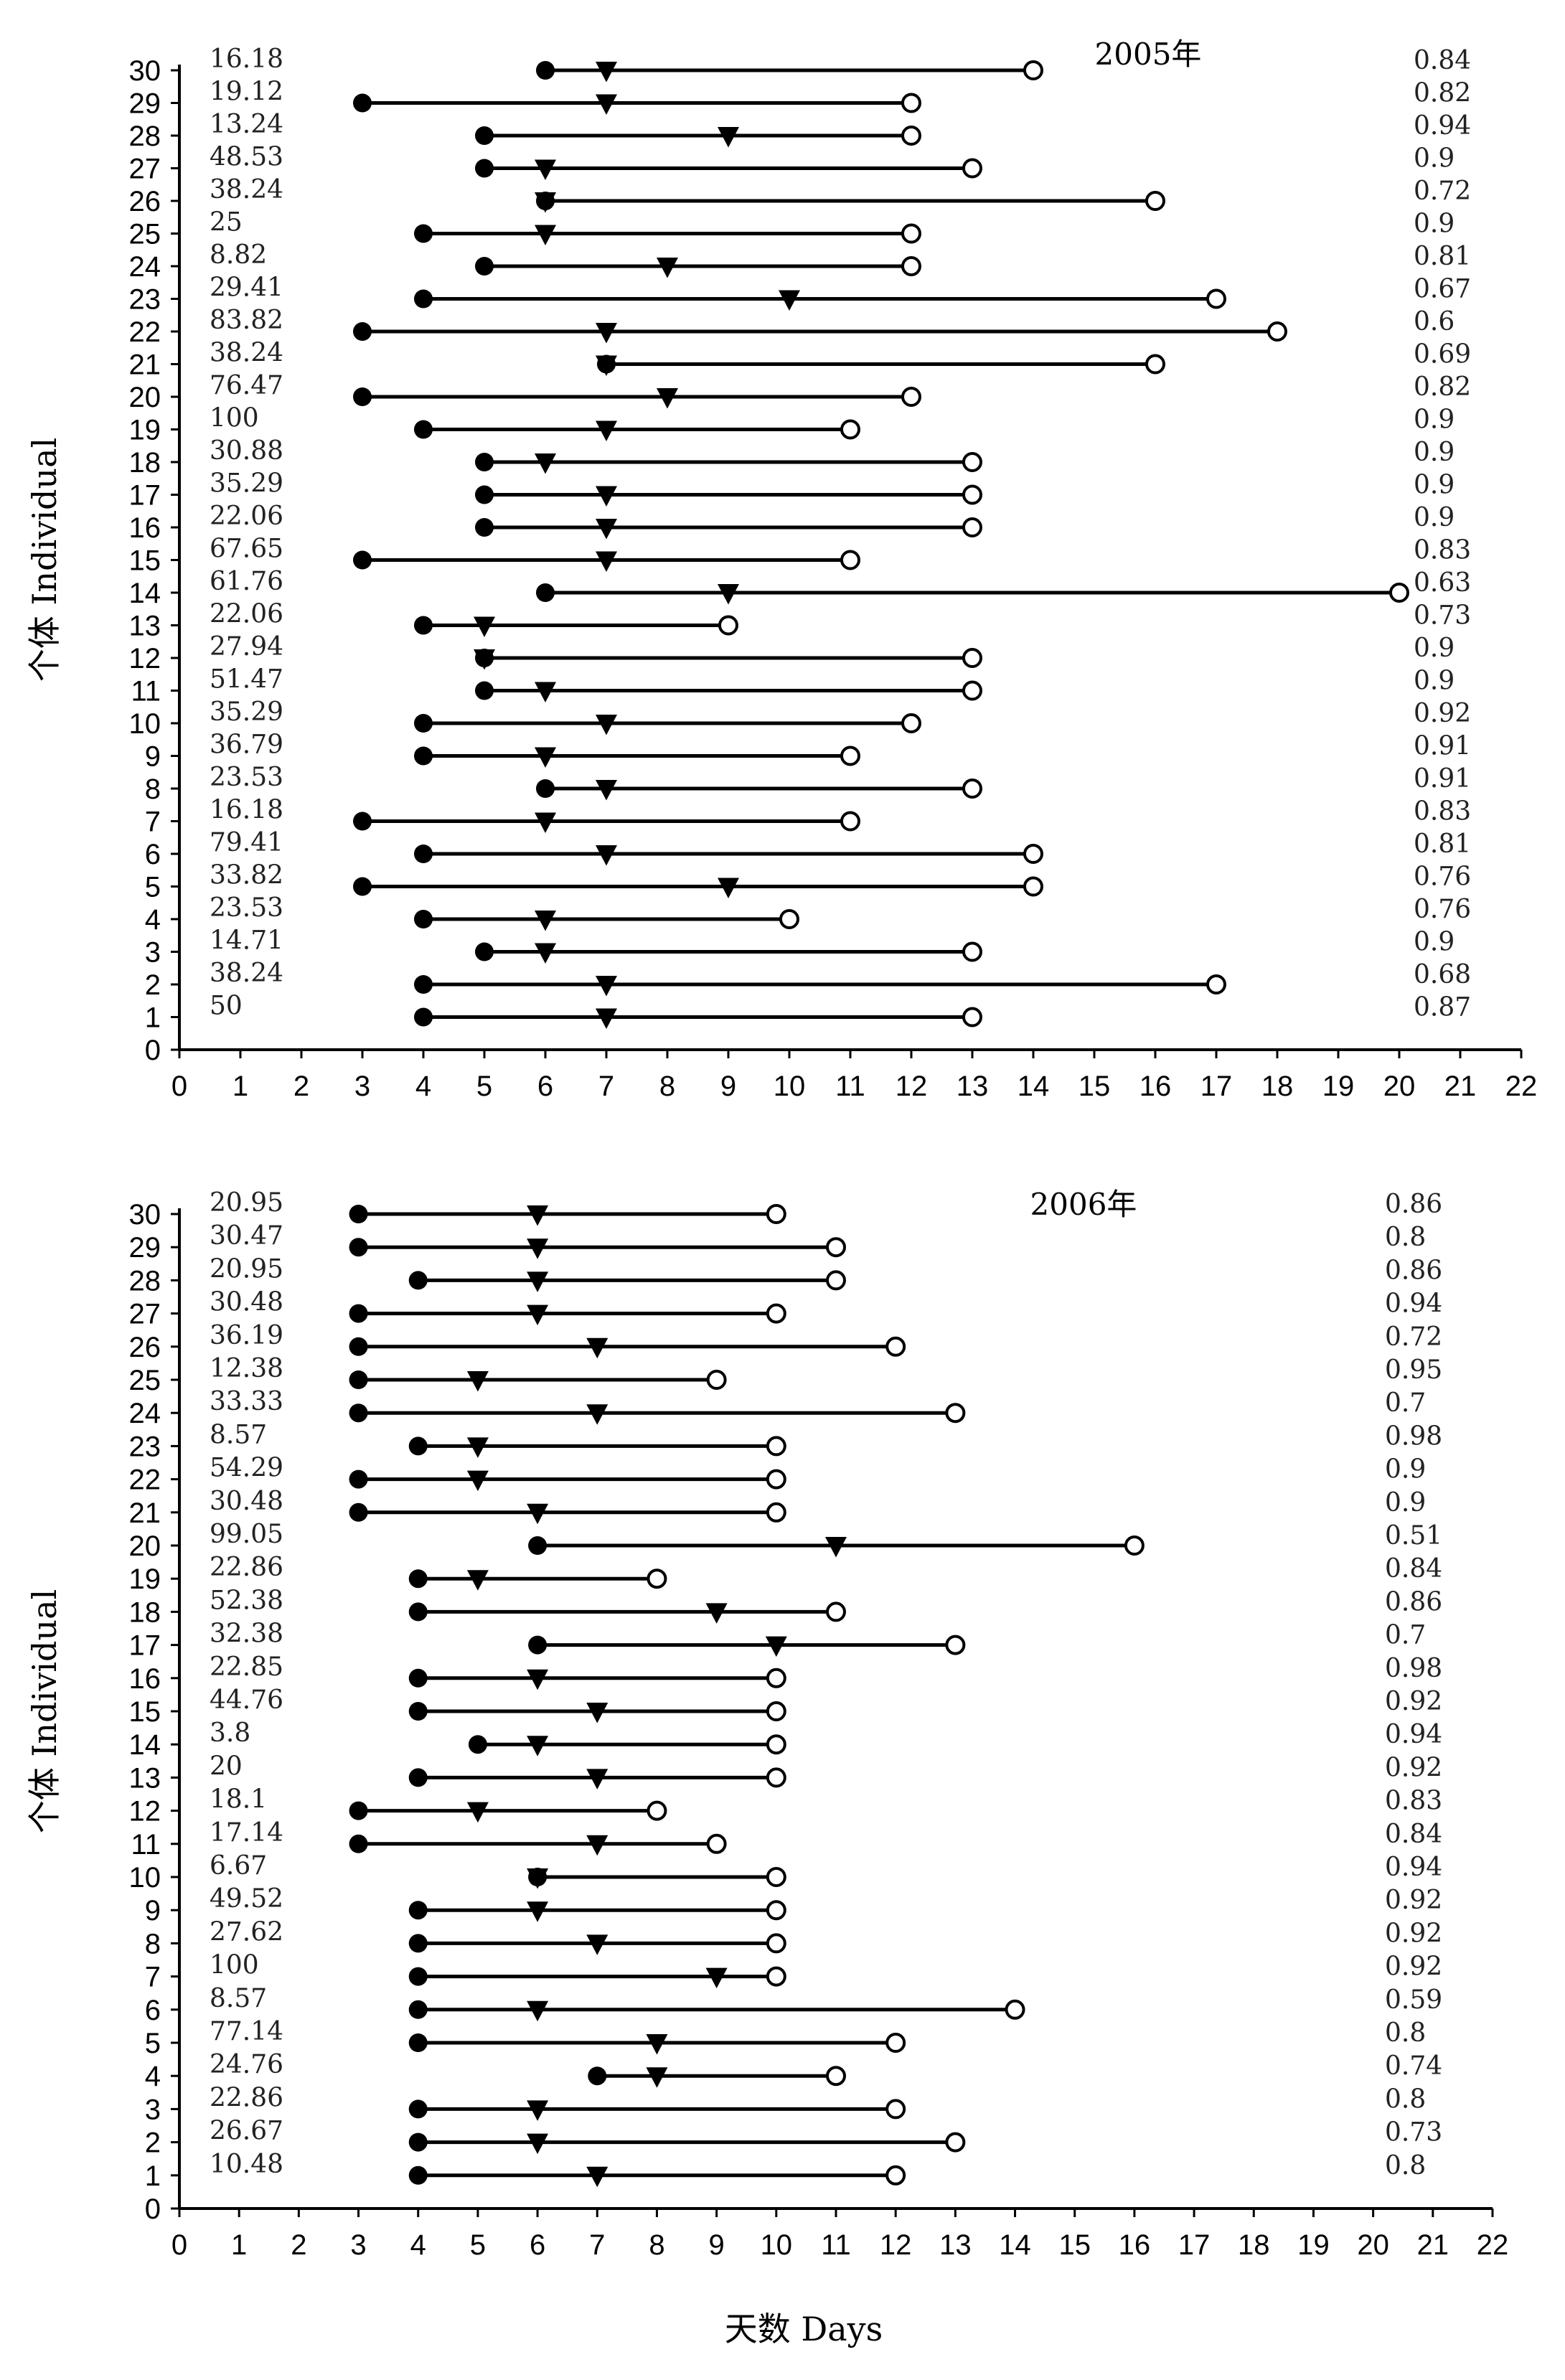  I want to click on left-value: 22.06, so click(247, 614).